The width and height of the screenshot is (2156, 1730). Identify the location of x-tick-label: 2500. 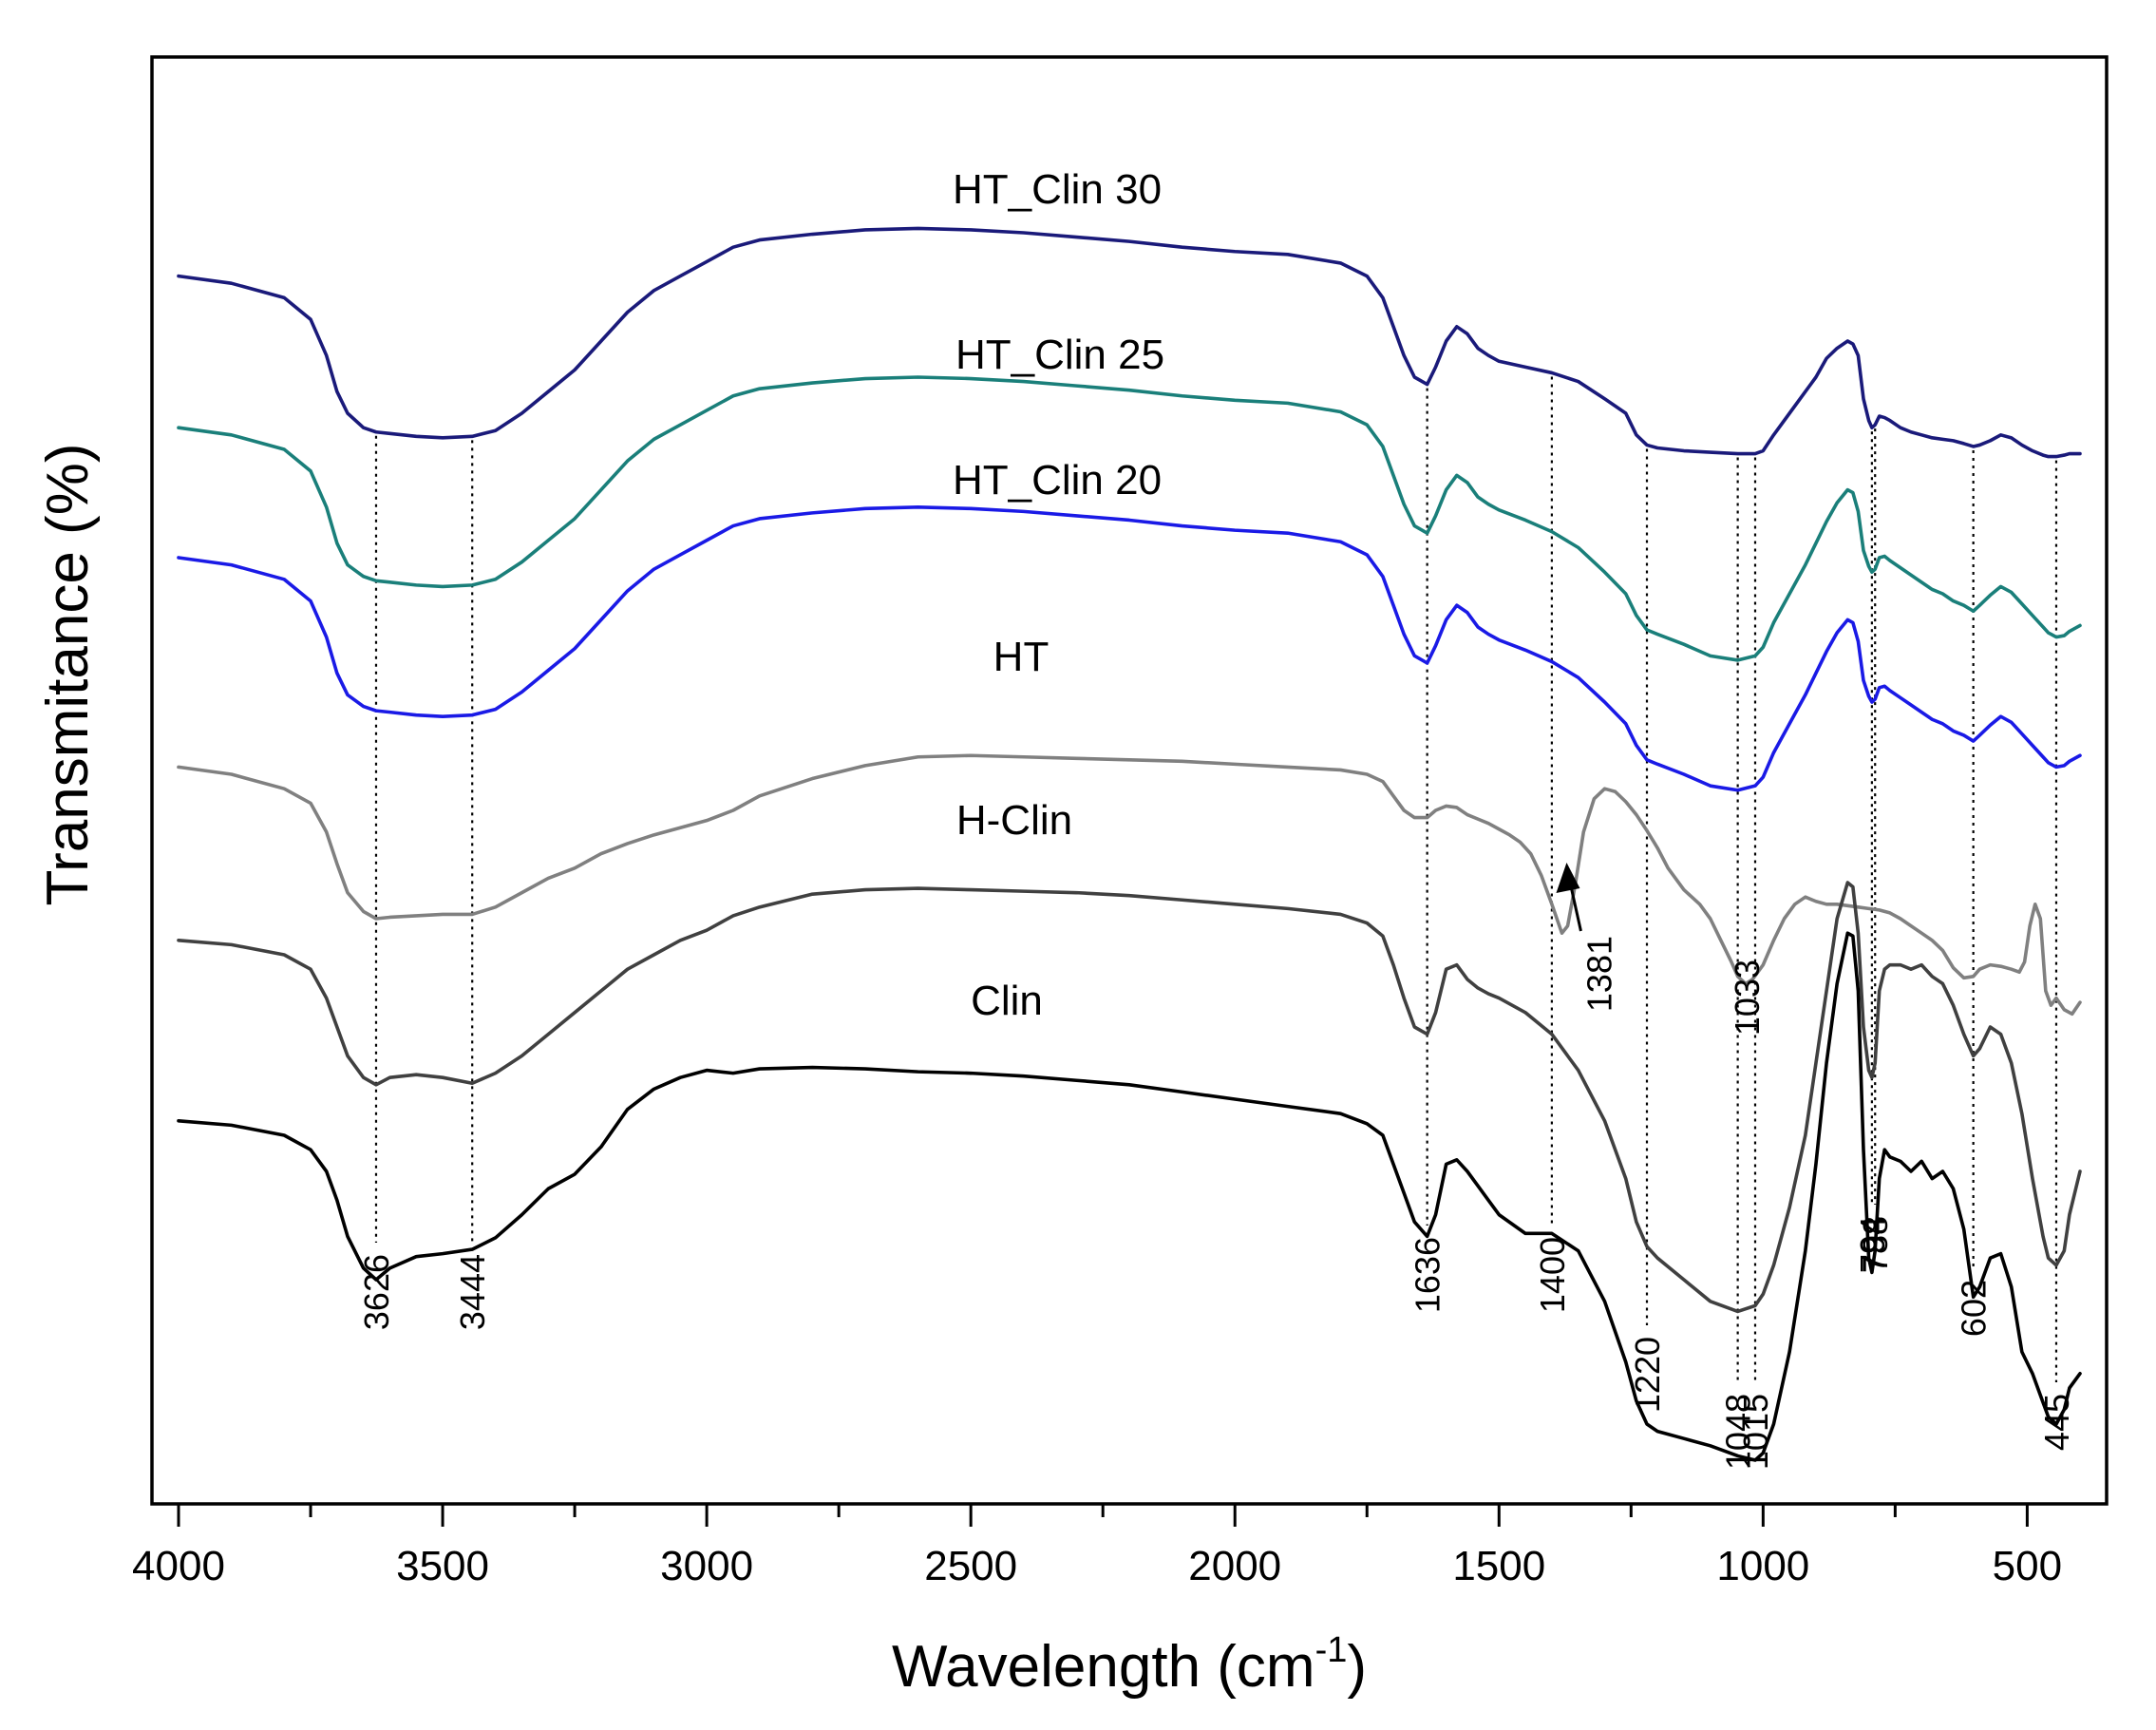
(970, 1566).